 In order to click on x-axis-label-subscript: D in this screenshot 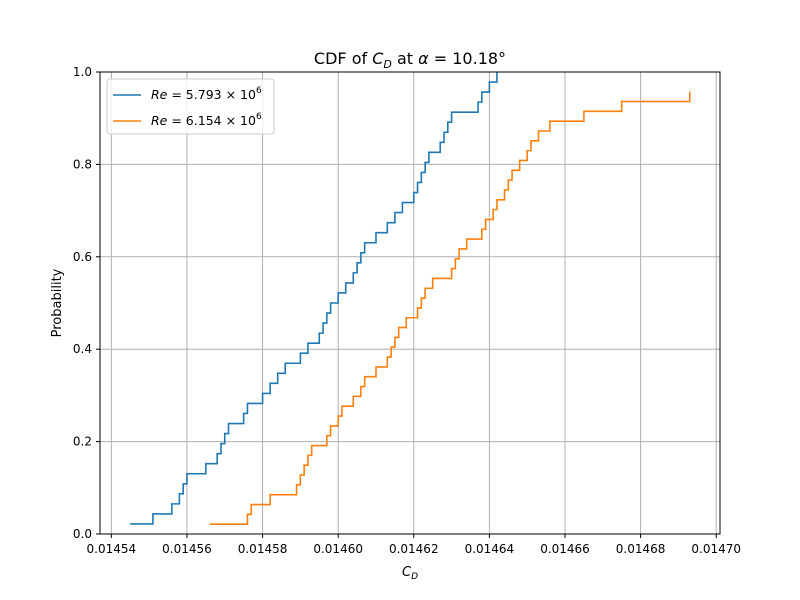, I will do `click(414, 577)`.